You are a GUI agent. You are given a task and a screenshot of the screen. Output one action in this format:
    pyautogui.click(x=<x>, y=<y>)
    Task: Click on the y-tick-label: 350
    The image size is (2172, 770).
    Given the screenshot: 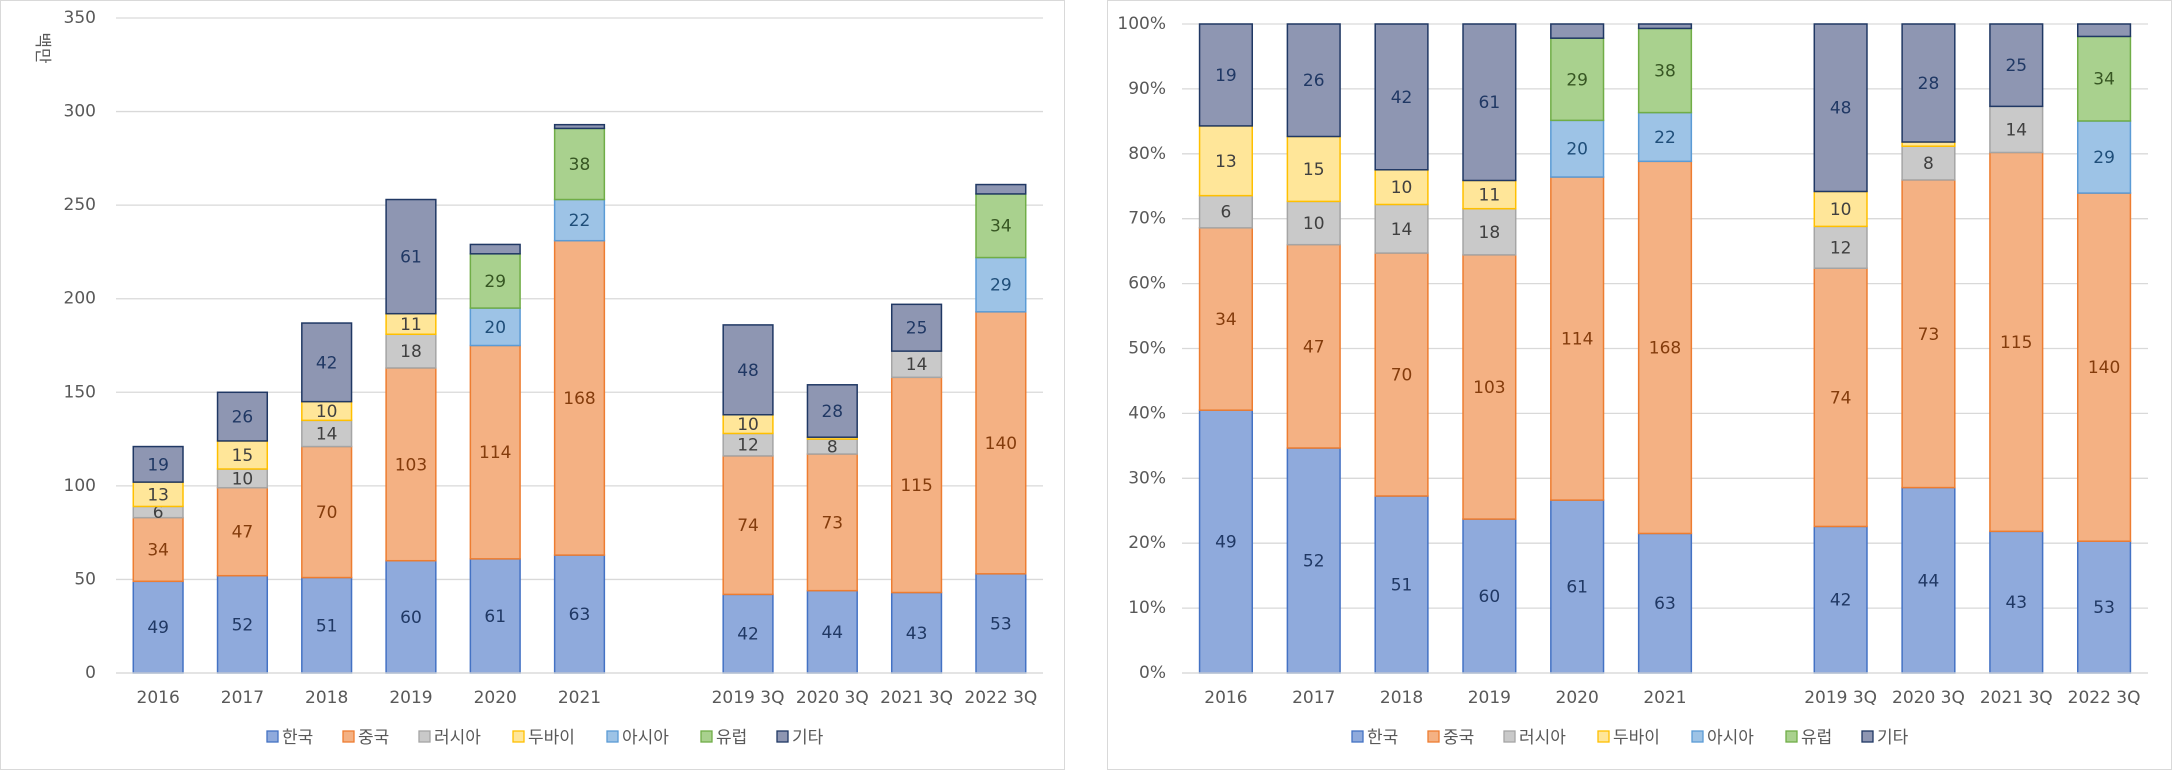 What is the action you would take?
    pyautogui.click(x=80, y=18)
    